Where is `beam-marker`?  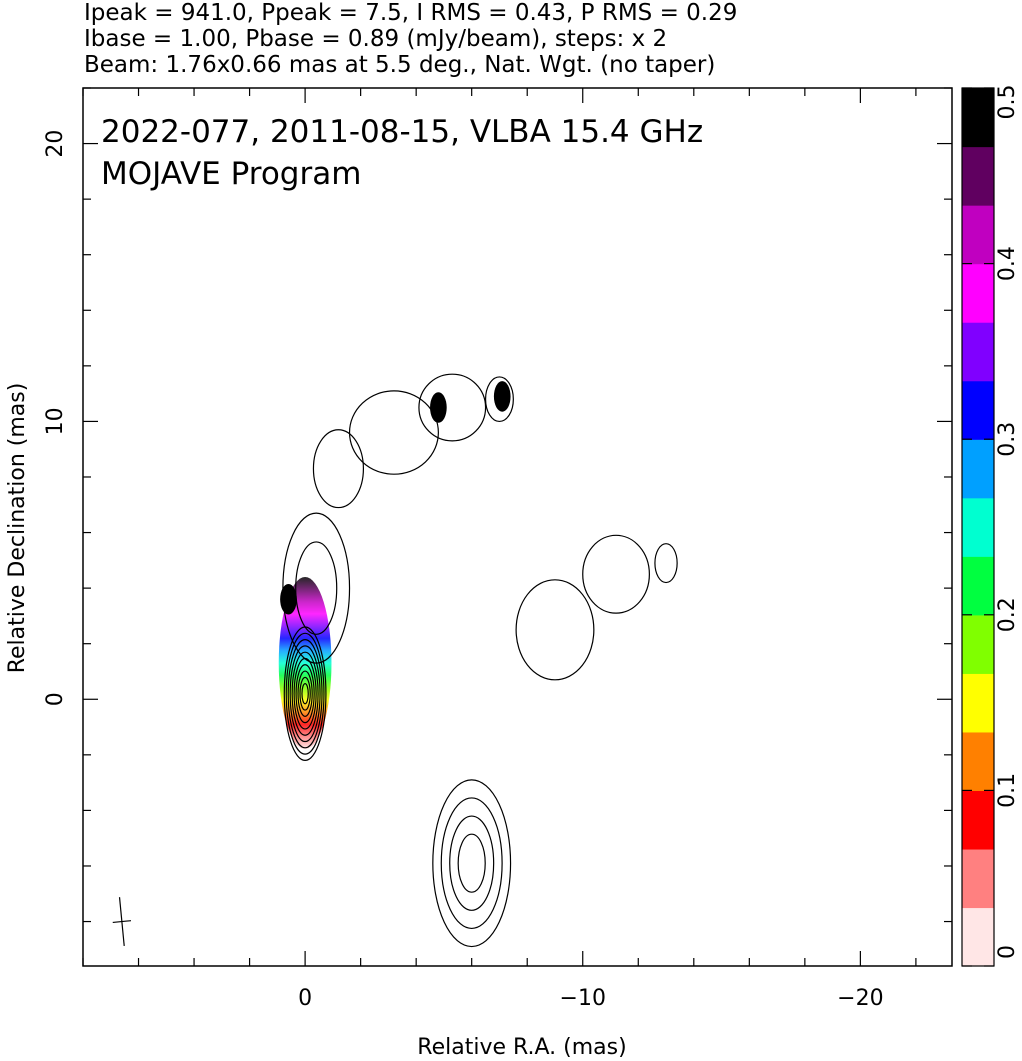
beam-marker is located at coordinates (122, 921).